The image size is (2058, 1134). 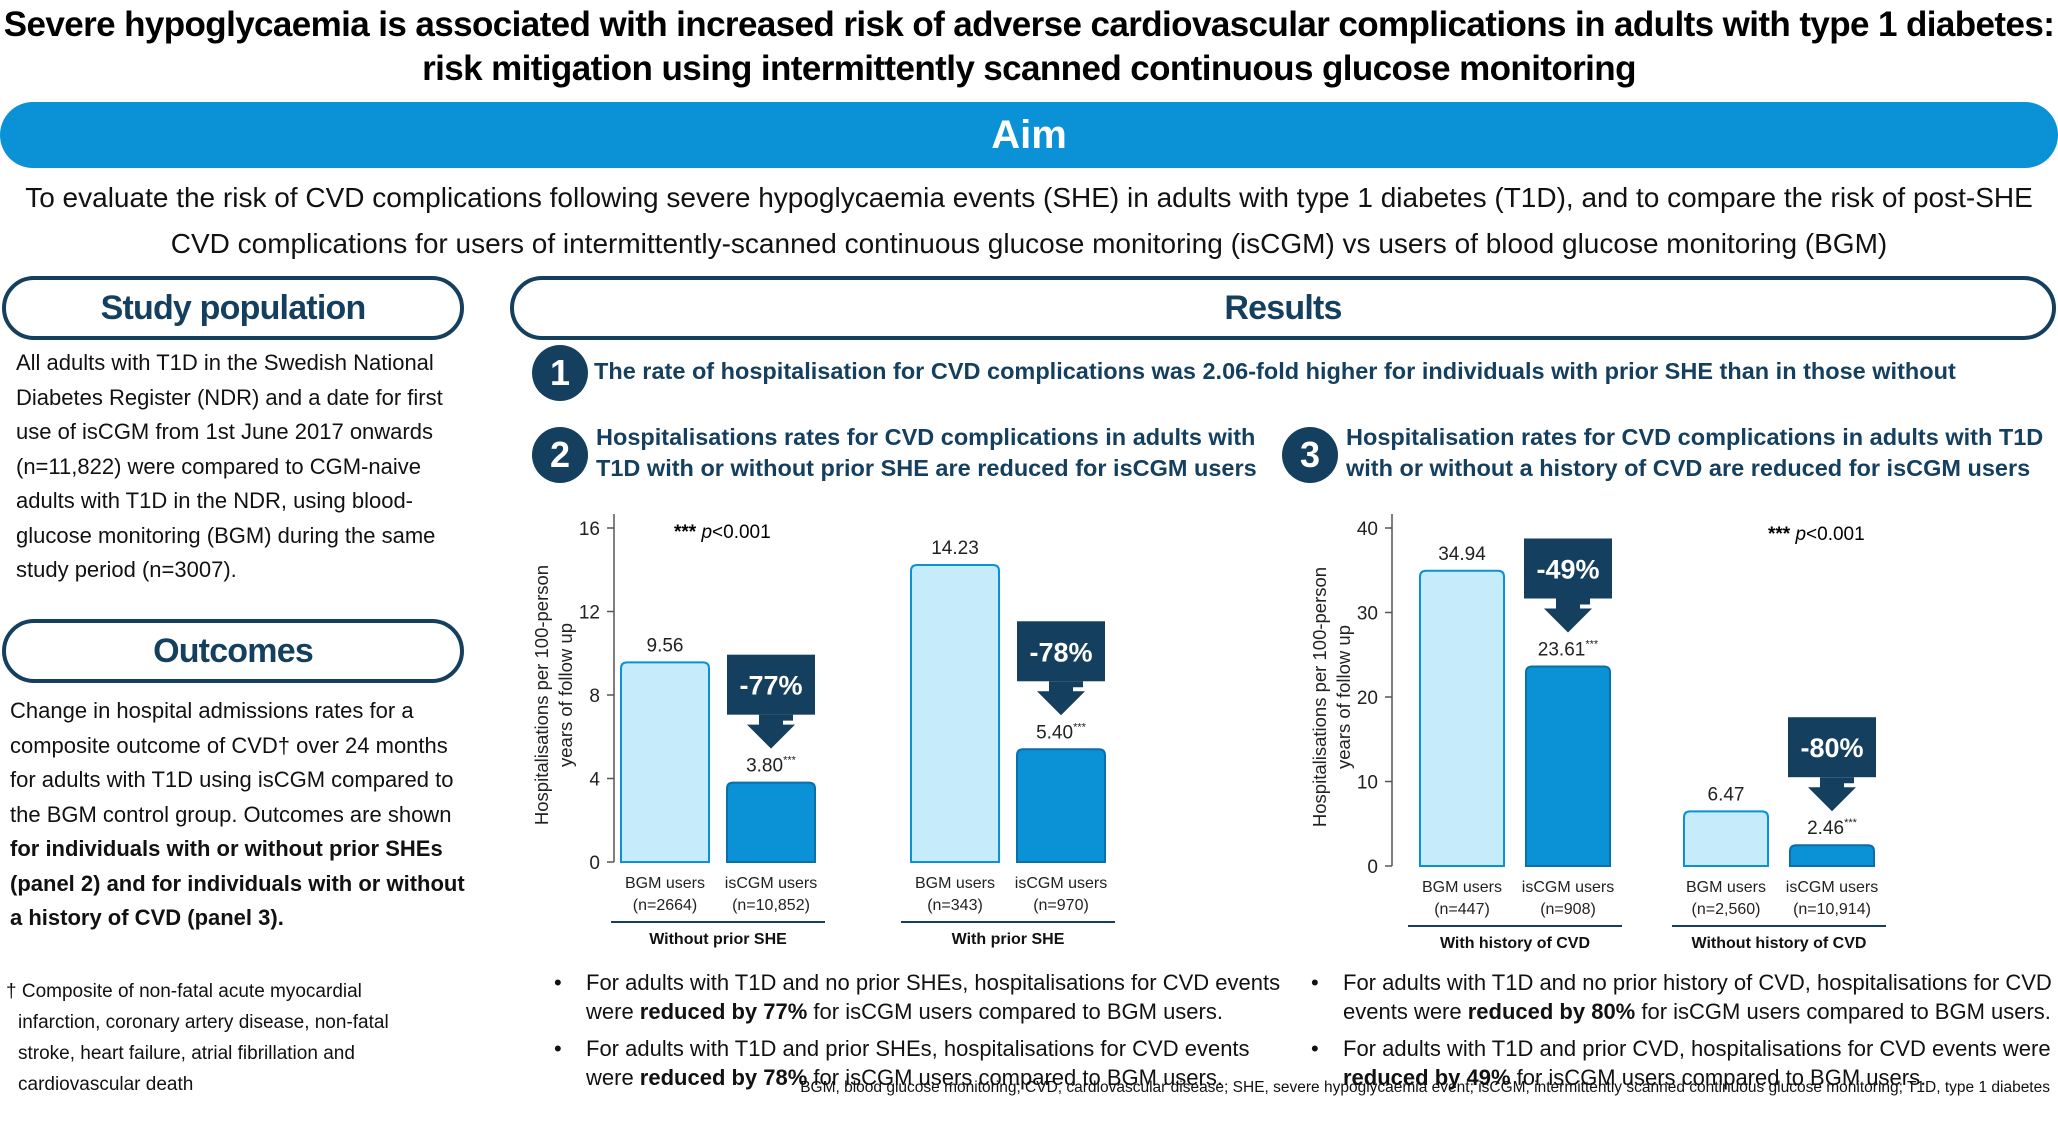 What do you see at coordinates (1283, 308) in the screenshot?
I see `results-heading: Results` at bounding box center [1283, 308].